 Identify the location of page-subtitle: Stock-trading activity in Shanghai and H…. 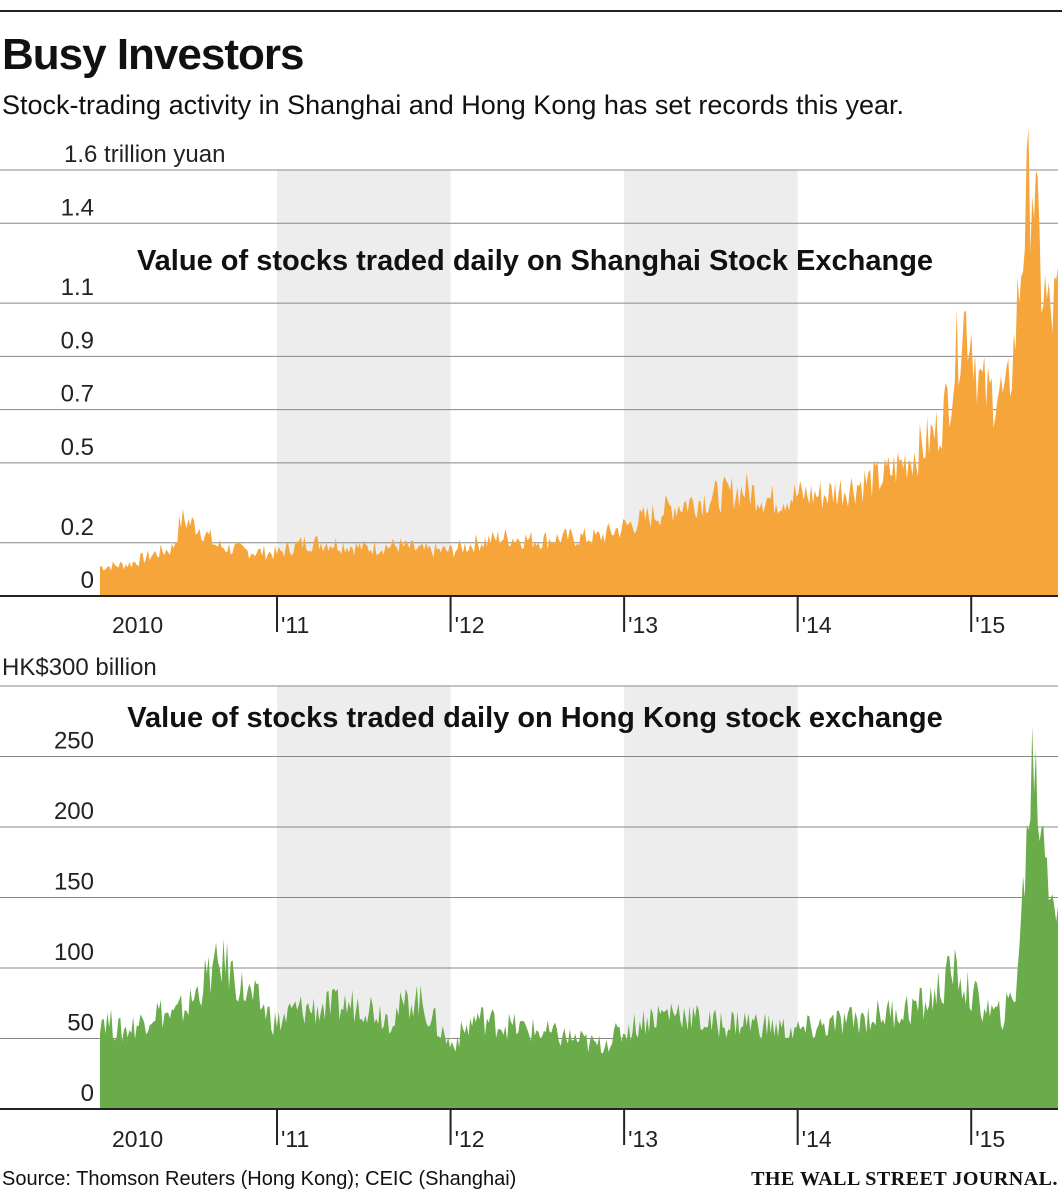
(453, 105).